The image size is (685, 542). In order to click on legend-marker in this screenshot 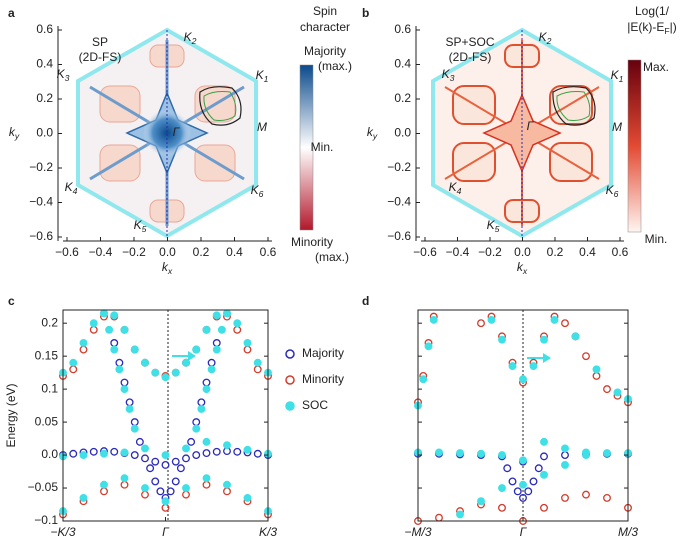, I will do `click(290, 354)`.